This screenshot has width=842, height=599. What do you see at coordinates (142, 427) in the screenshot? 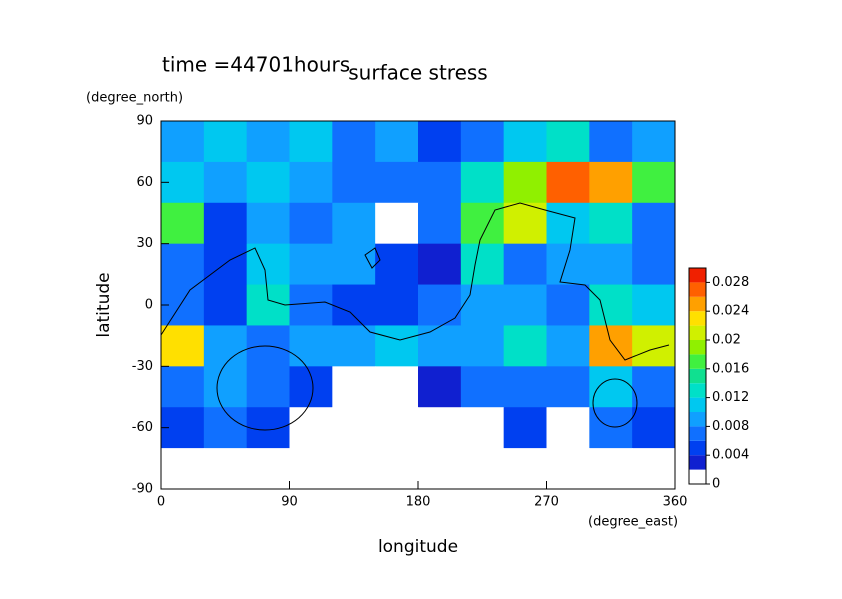
I see `y-tick-label: -60` at bounding box center [142, 427].